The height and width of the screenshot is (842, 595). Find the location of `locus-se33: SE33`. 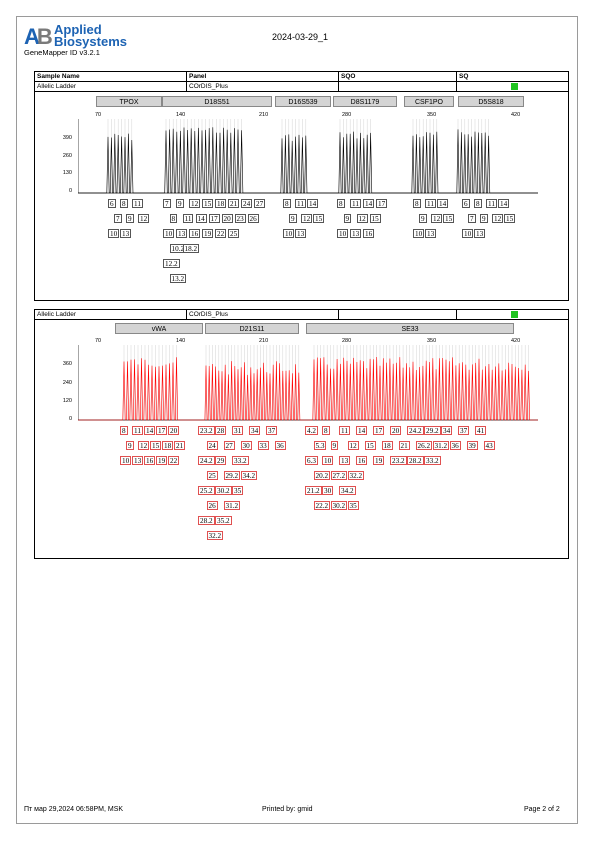

locus-se33: SE33 is located at coordinates (410, 328).